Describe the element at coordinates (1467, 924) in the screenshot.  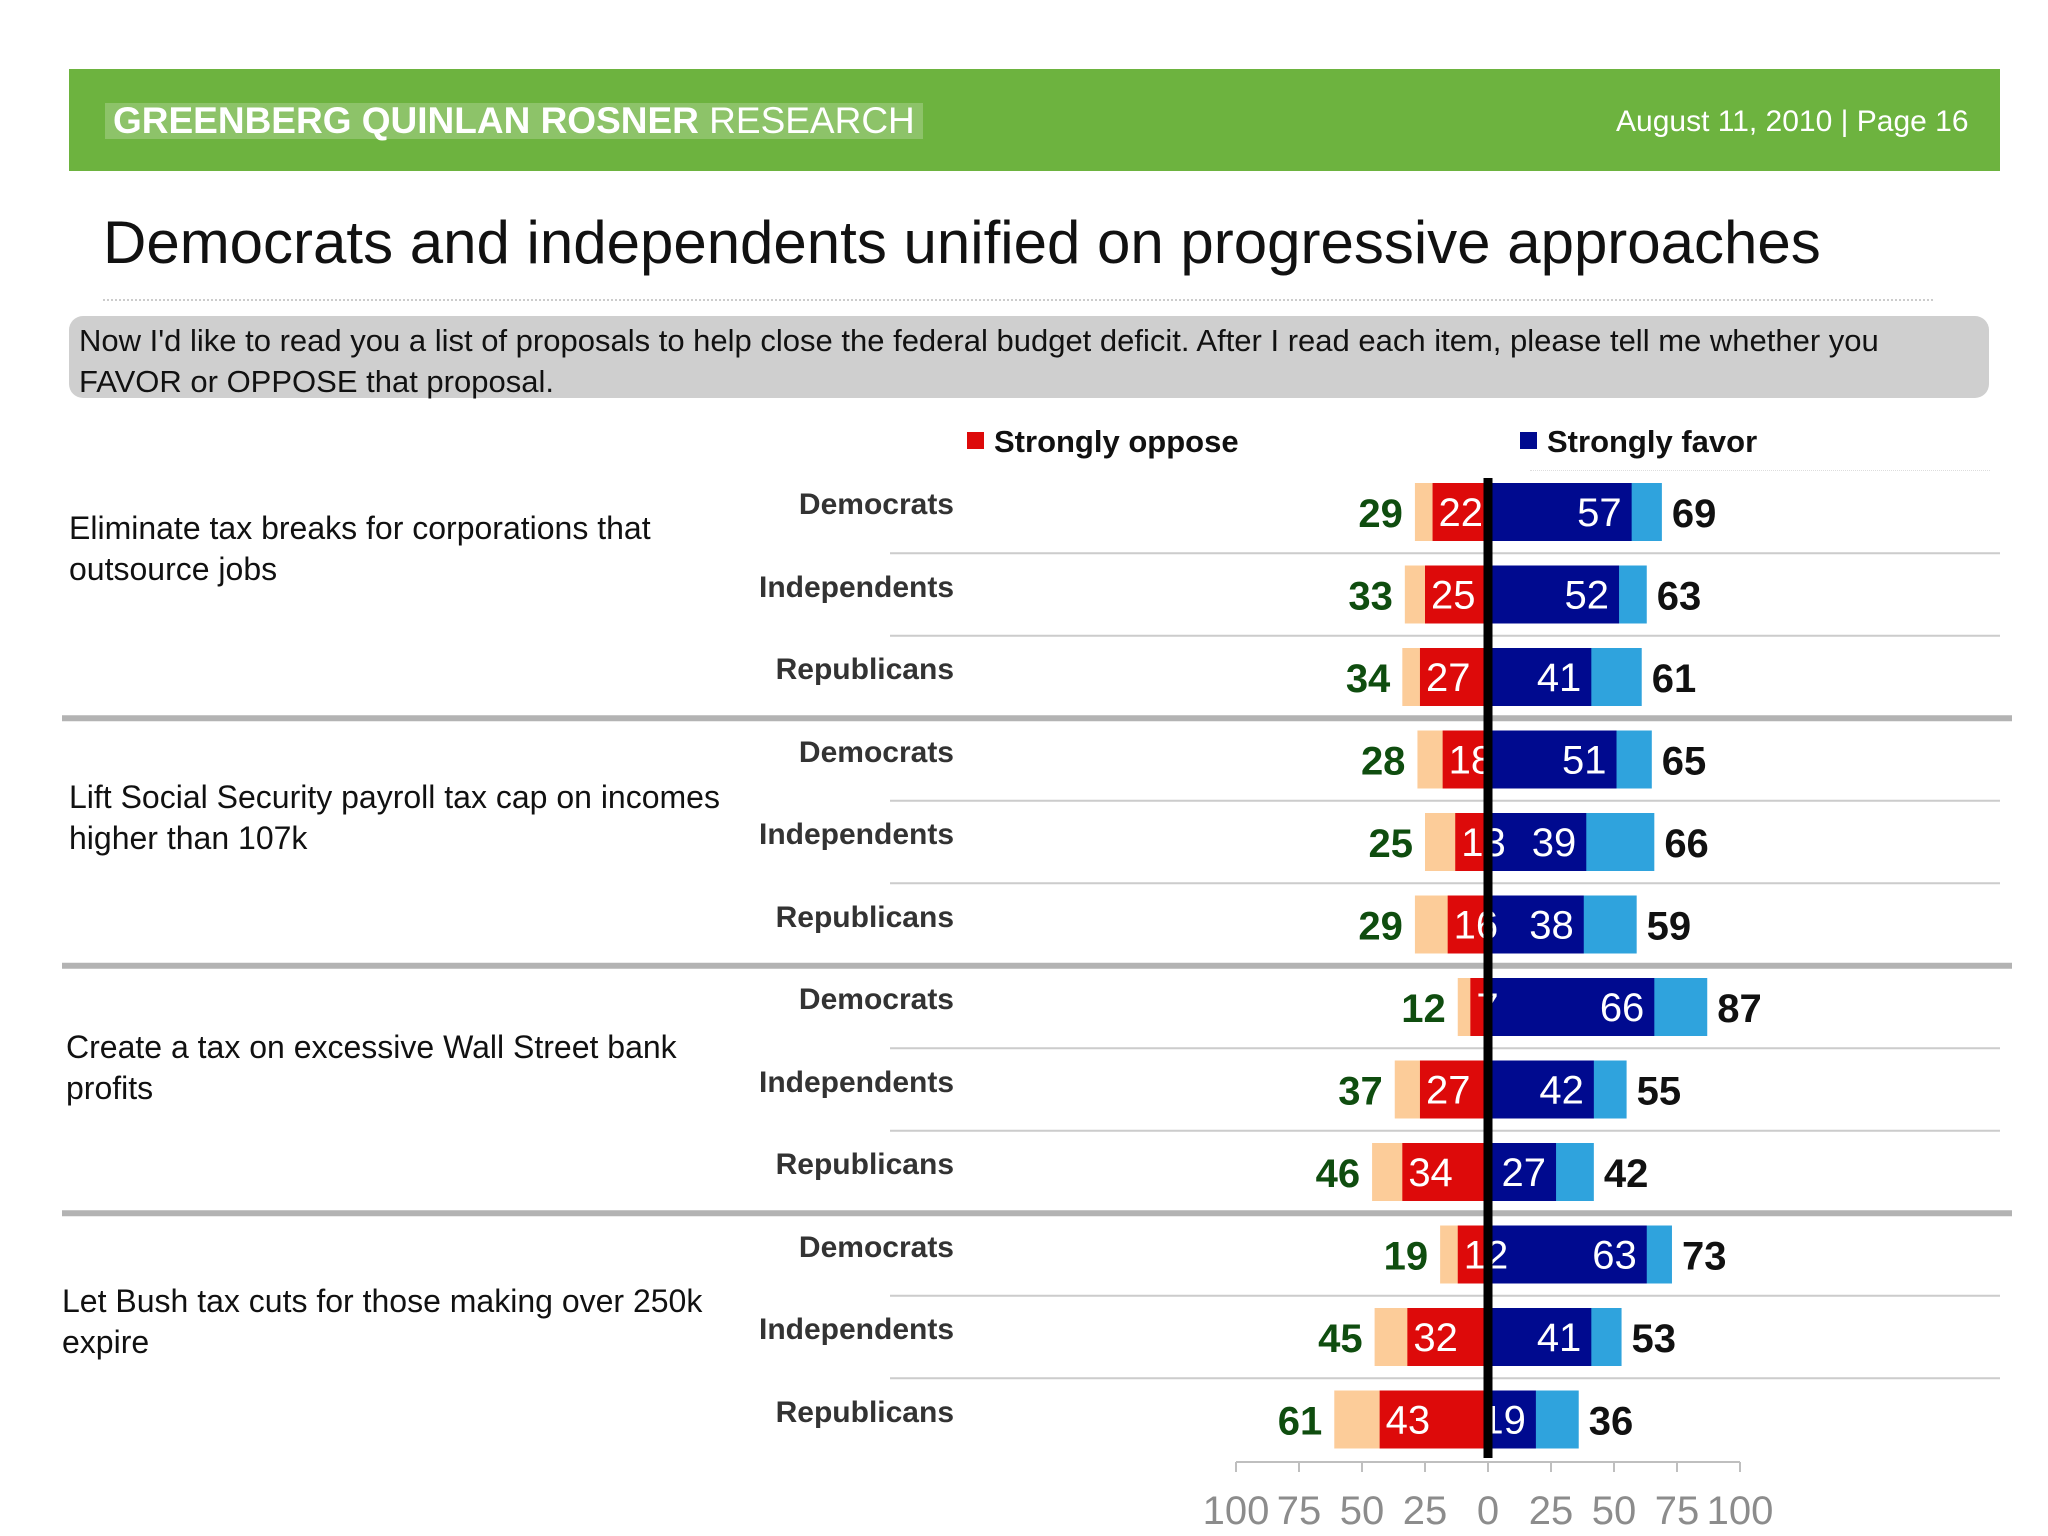
I see `bar-strongly-oppose-p2-republicans` at that location.